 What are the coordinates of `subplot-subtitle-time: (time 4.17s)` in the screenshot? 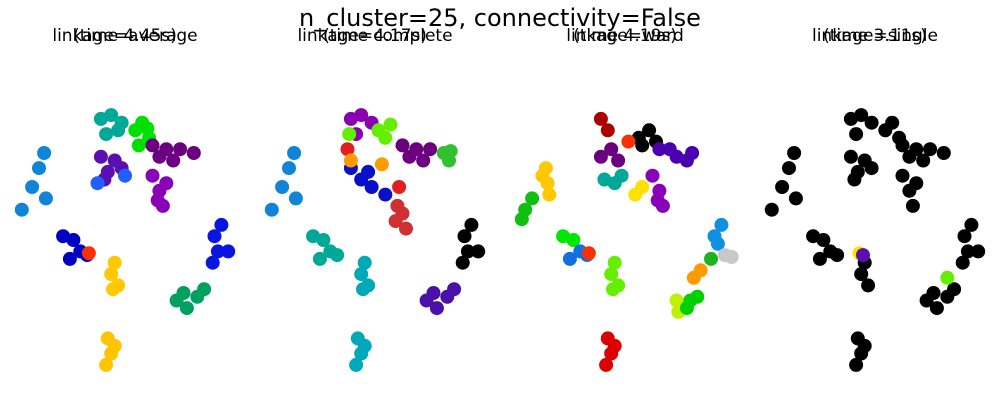 It's located at (375, 36).